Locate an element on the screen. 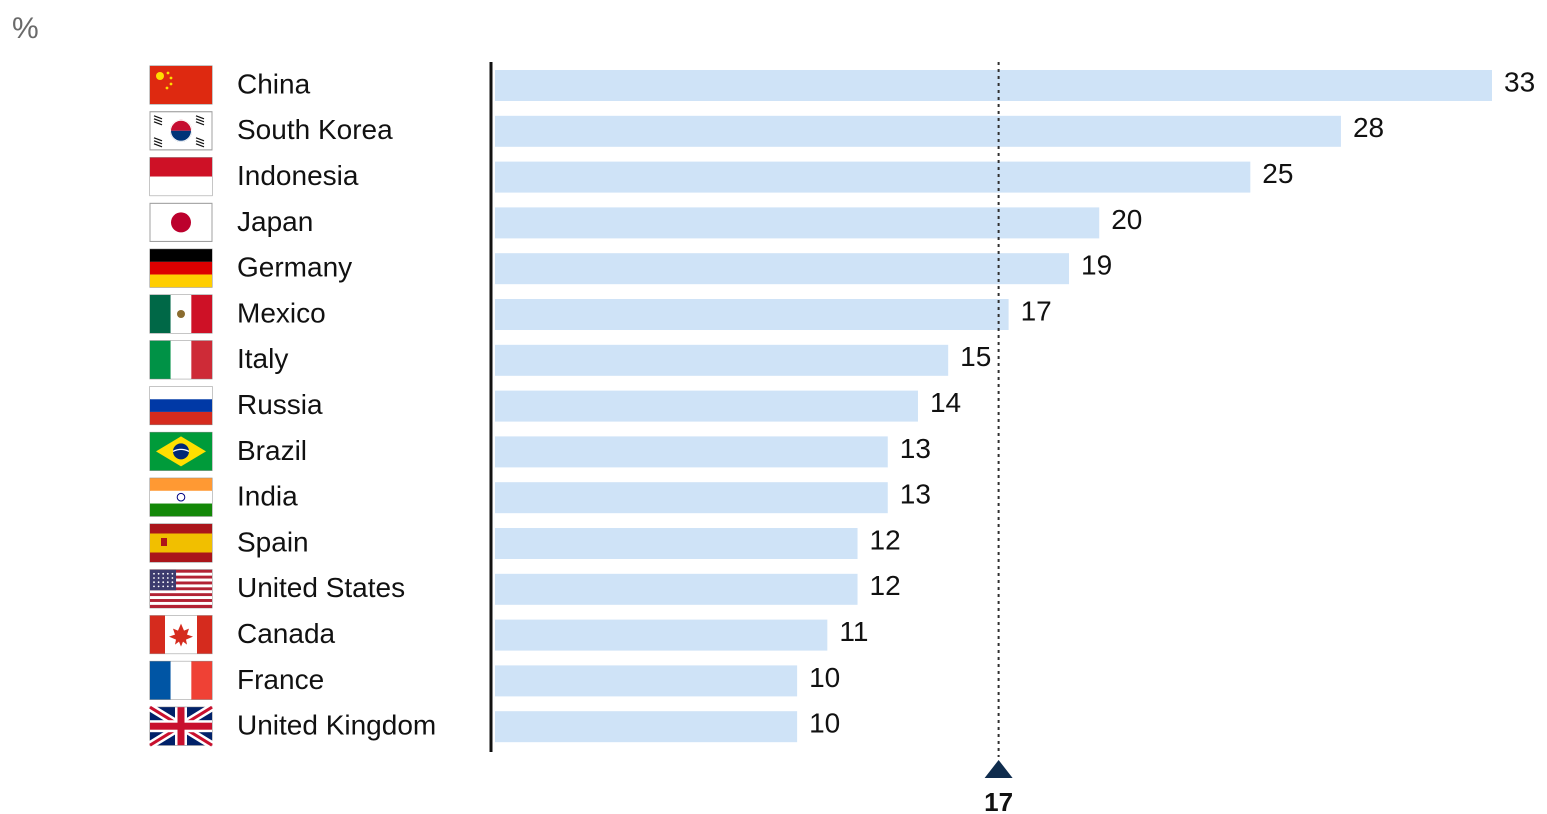 The width and height of the screenshot is (1547, 814). bar-spain is located at coordinates (676, 543).